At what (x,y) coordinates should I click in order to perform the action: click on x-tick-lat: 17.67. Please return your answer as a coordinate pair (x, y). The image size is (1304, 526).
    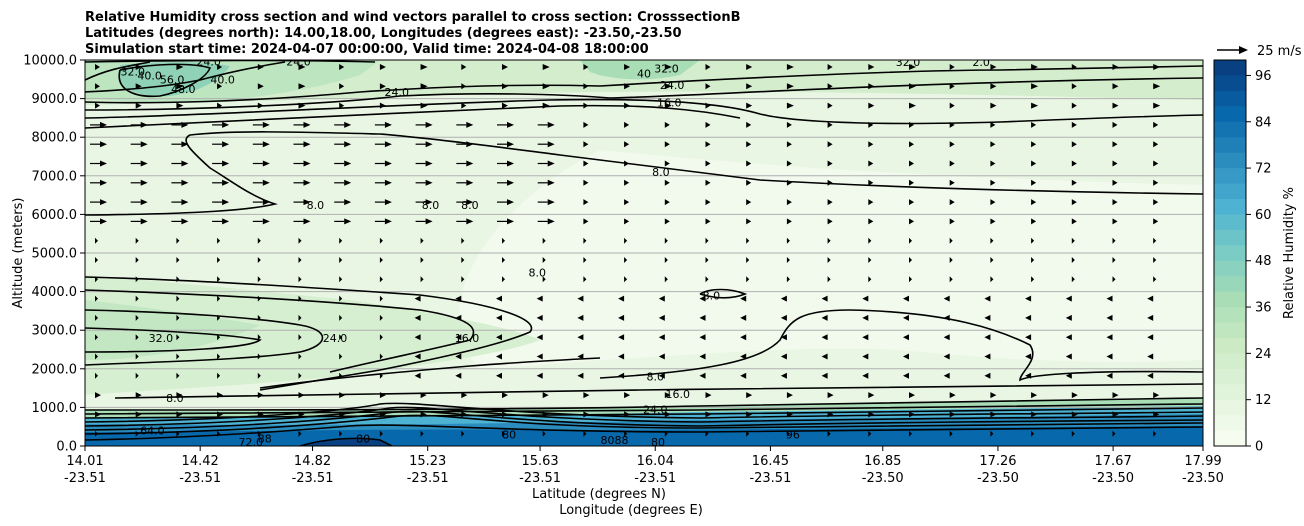
    Looking at the image, I should click on (1113, 461).